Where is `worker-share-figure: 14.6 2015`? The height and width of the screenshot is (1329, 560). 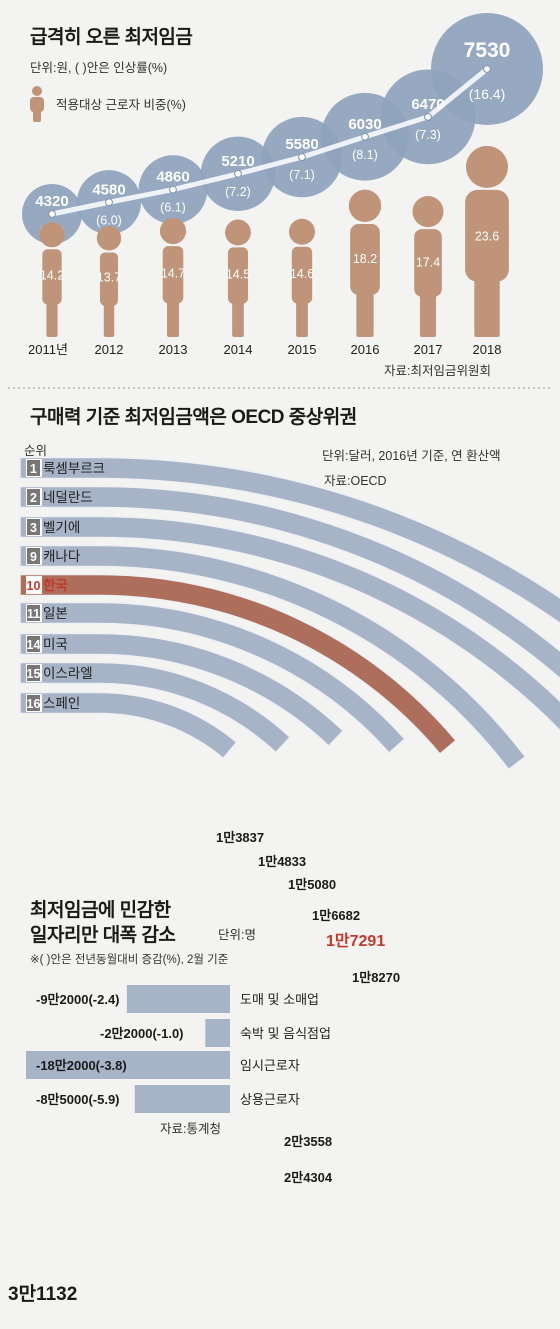
worker-share-figure: 14.6 2015 is located at coordinates (302, 287).